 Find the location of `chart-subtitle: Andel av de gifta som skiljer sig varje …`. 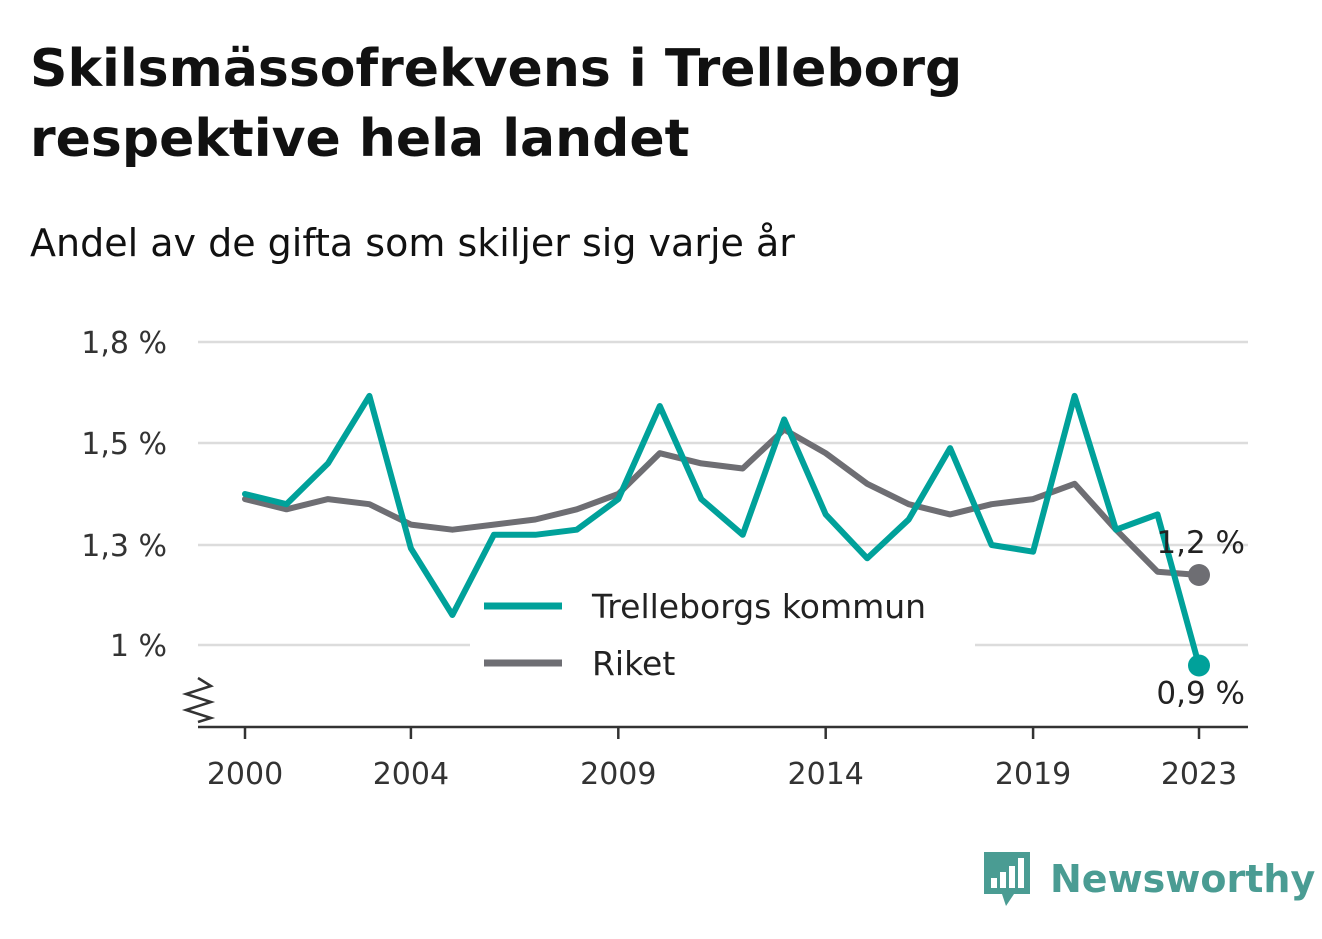

chart-subtitle: Andel av de gifta som skiljer sig varje … is located at coordinates (412, 243).